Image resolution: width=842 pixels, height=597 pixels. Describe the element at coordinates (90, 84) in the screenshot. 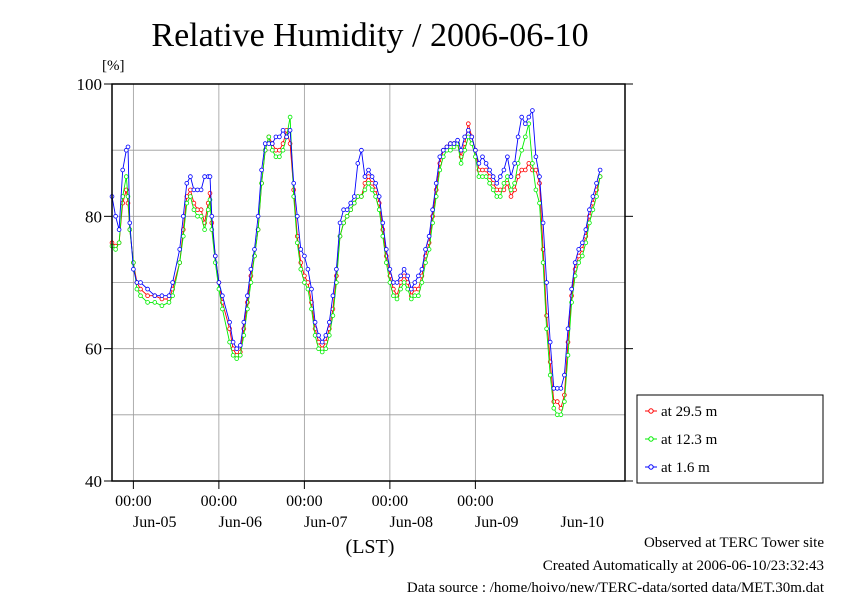

I see `y-tick-label: 100` at that location.